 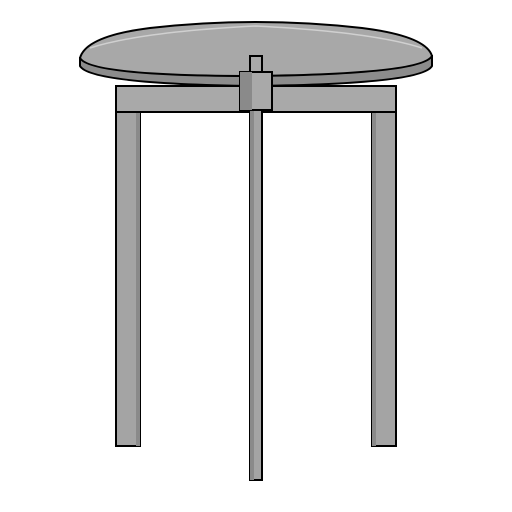 What do you see at coordinates (138, 279) in the screenshot?
I see `left-leg-side` at bounding box center [138, 279].